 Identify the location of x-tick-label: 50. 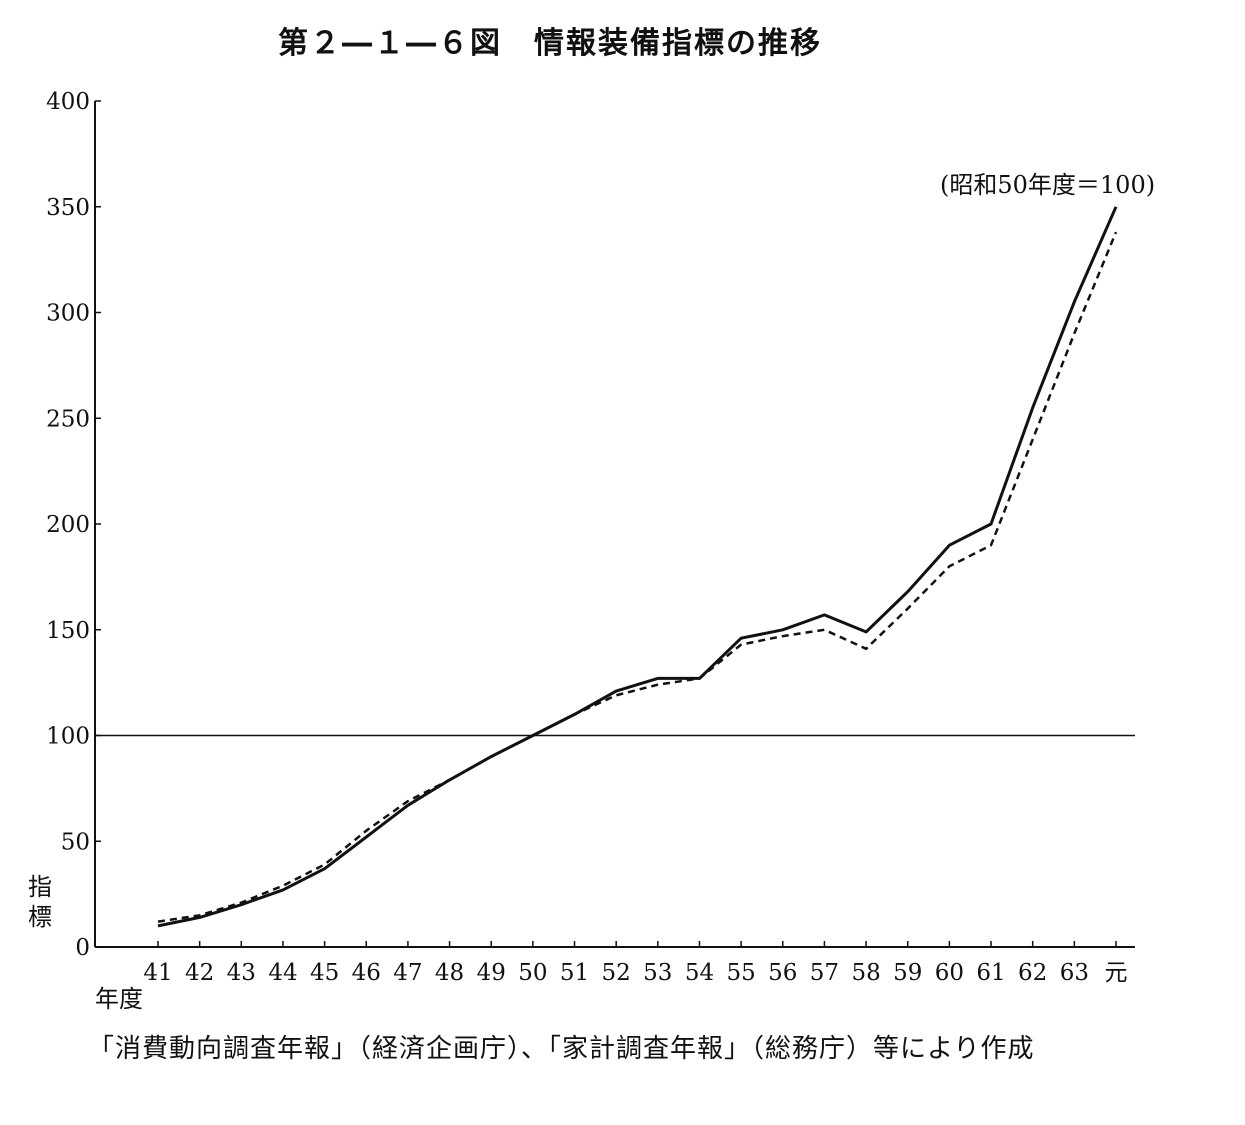
(532, 973).